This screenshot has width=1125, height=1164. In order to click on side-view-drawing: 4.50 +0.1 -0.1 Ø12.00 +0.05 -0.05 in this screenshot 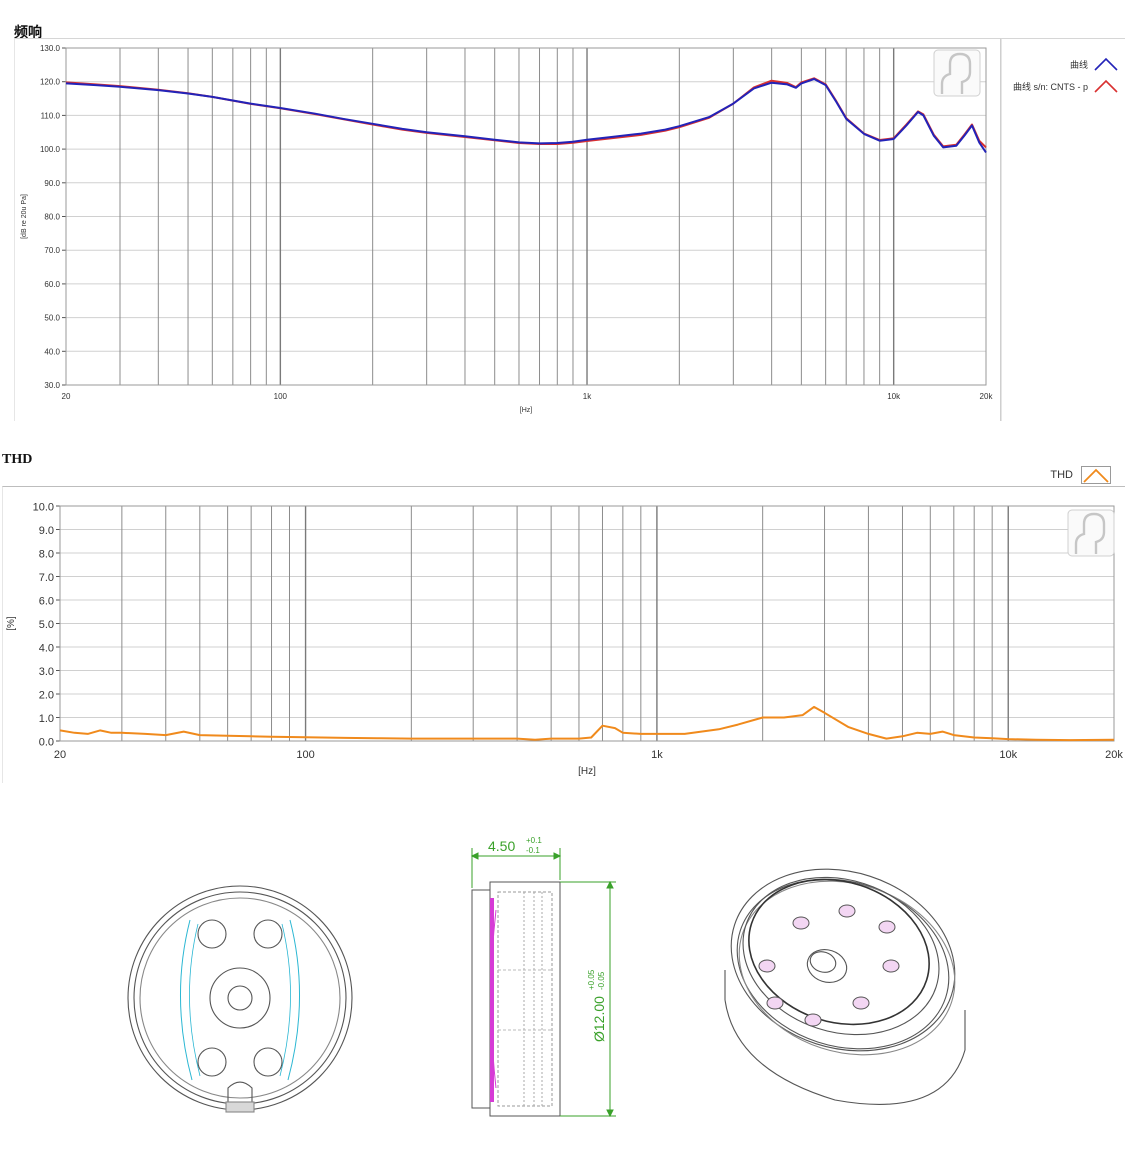, I will do `click(543, 977)`.